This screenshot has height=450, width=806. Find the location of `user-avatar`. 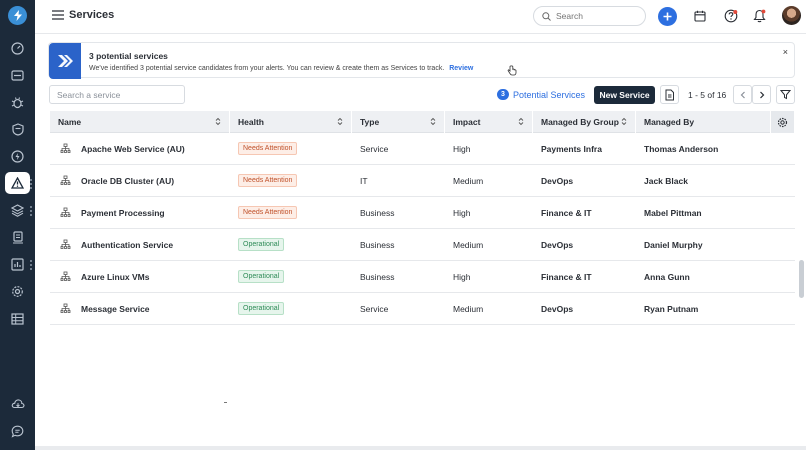

user-avatar is located at coordinates (791, 15).